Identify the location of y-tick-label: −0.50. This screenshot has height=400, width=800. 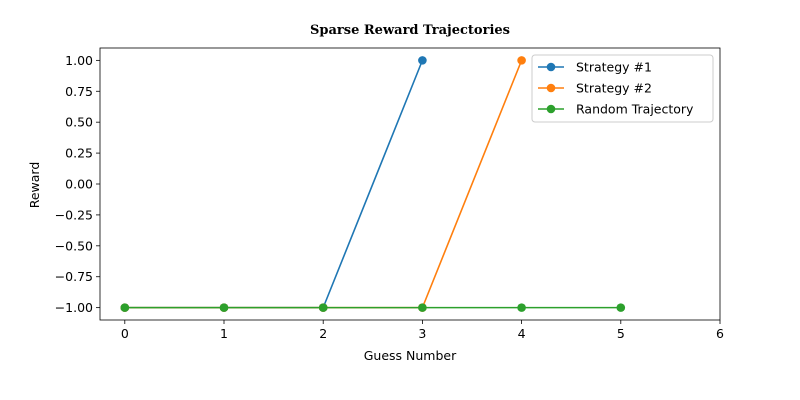
(74, 245).